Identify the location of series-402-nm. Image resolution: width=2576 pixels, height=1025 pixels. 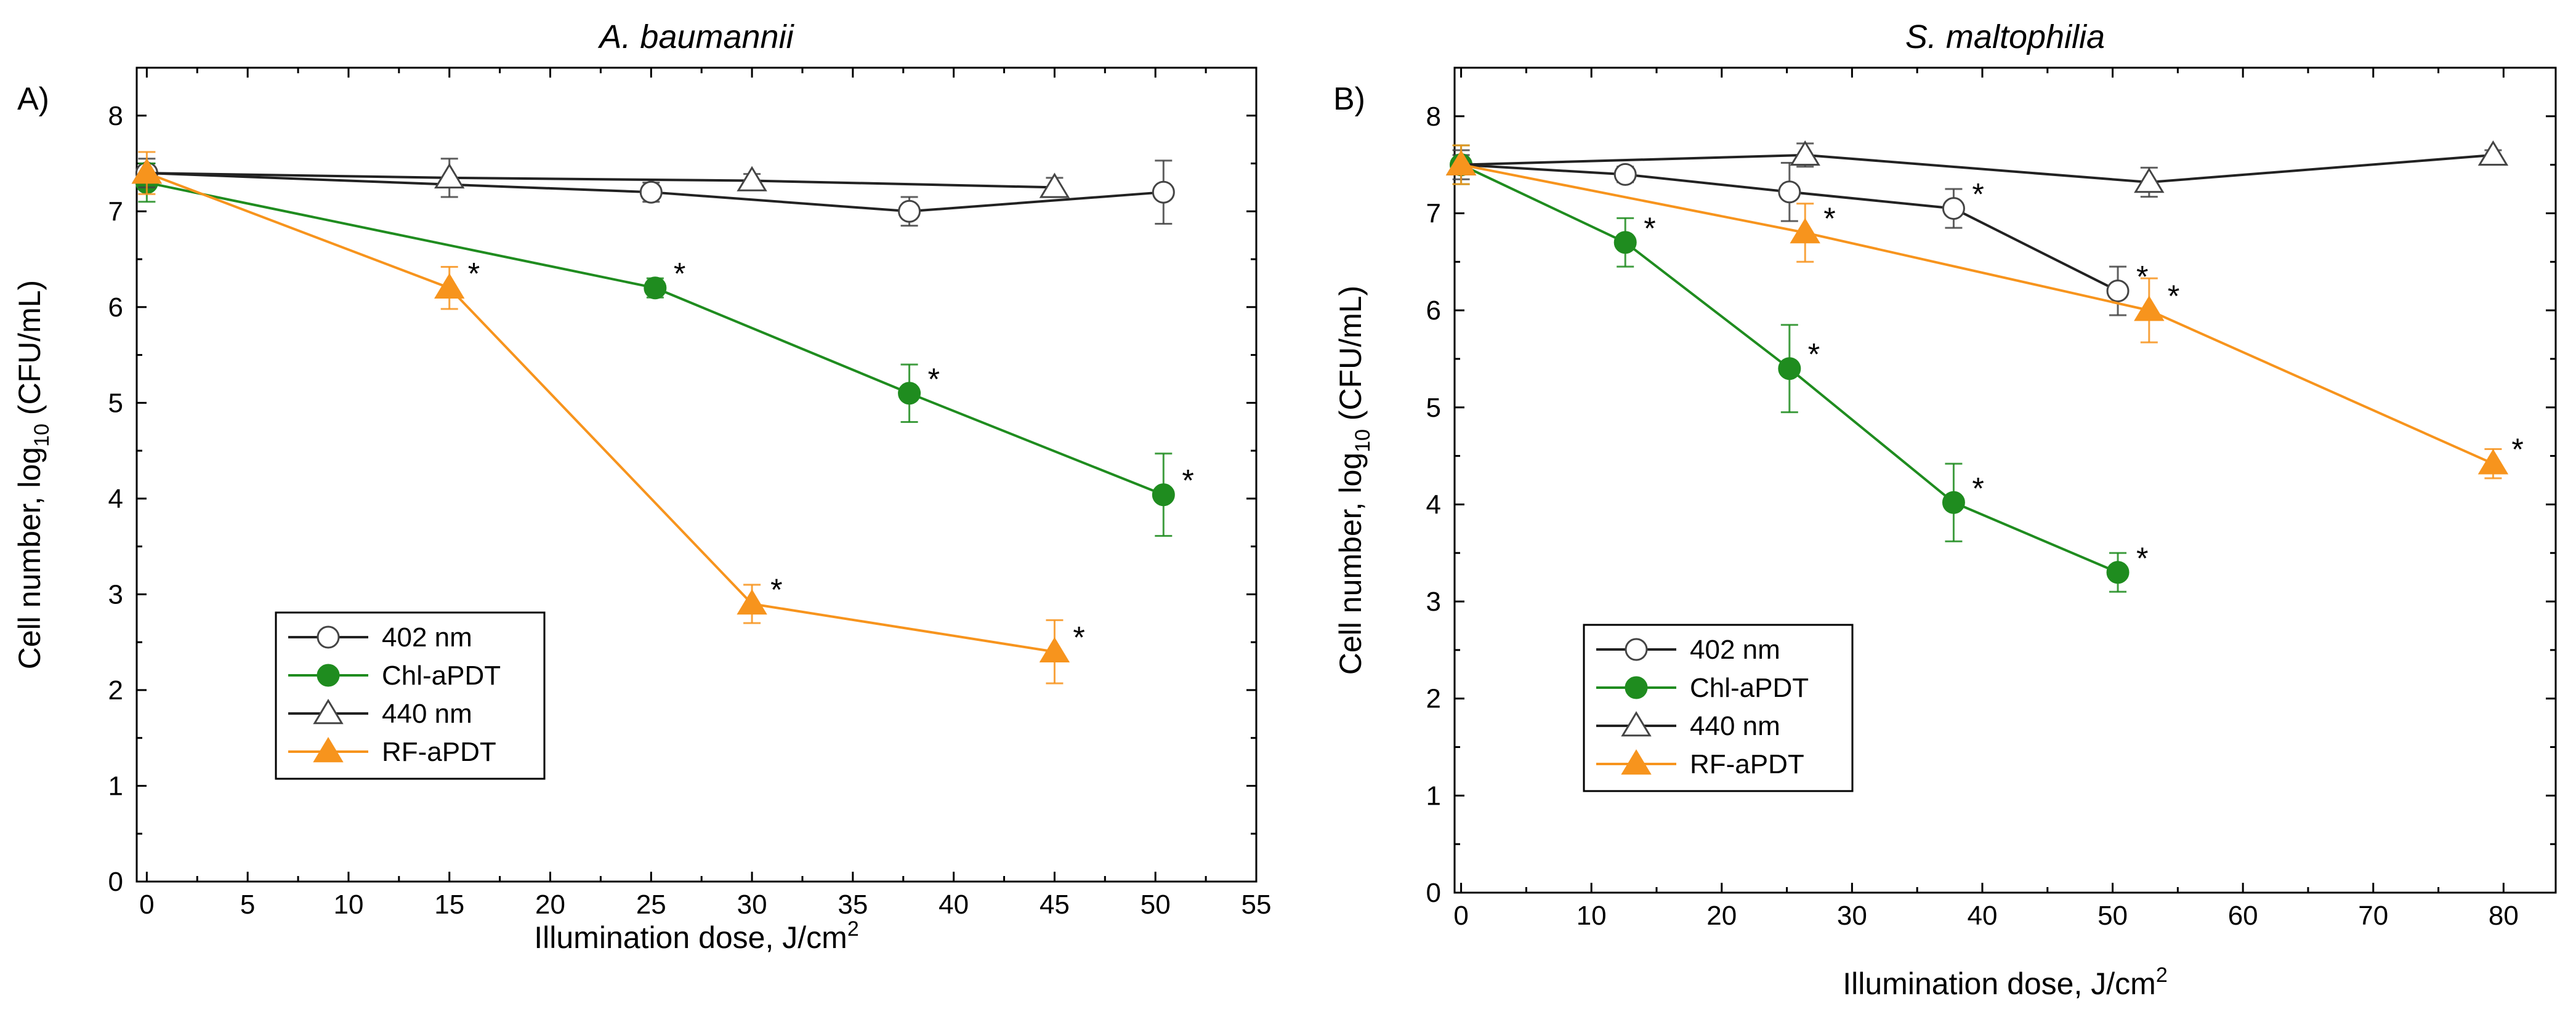
(655, 193).